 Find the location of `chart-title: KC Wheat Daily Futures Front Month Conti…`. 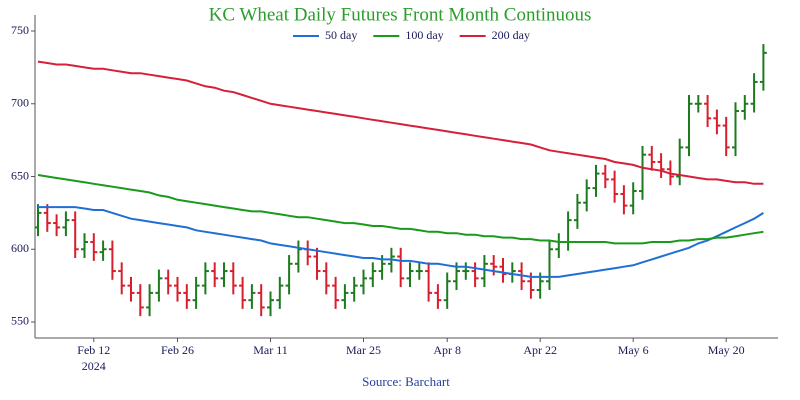

chart-title: KC Wheat Daily Futures Front Month Conti… is located at coordinates (400, 14).